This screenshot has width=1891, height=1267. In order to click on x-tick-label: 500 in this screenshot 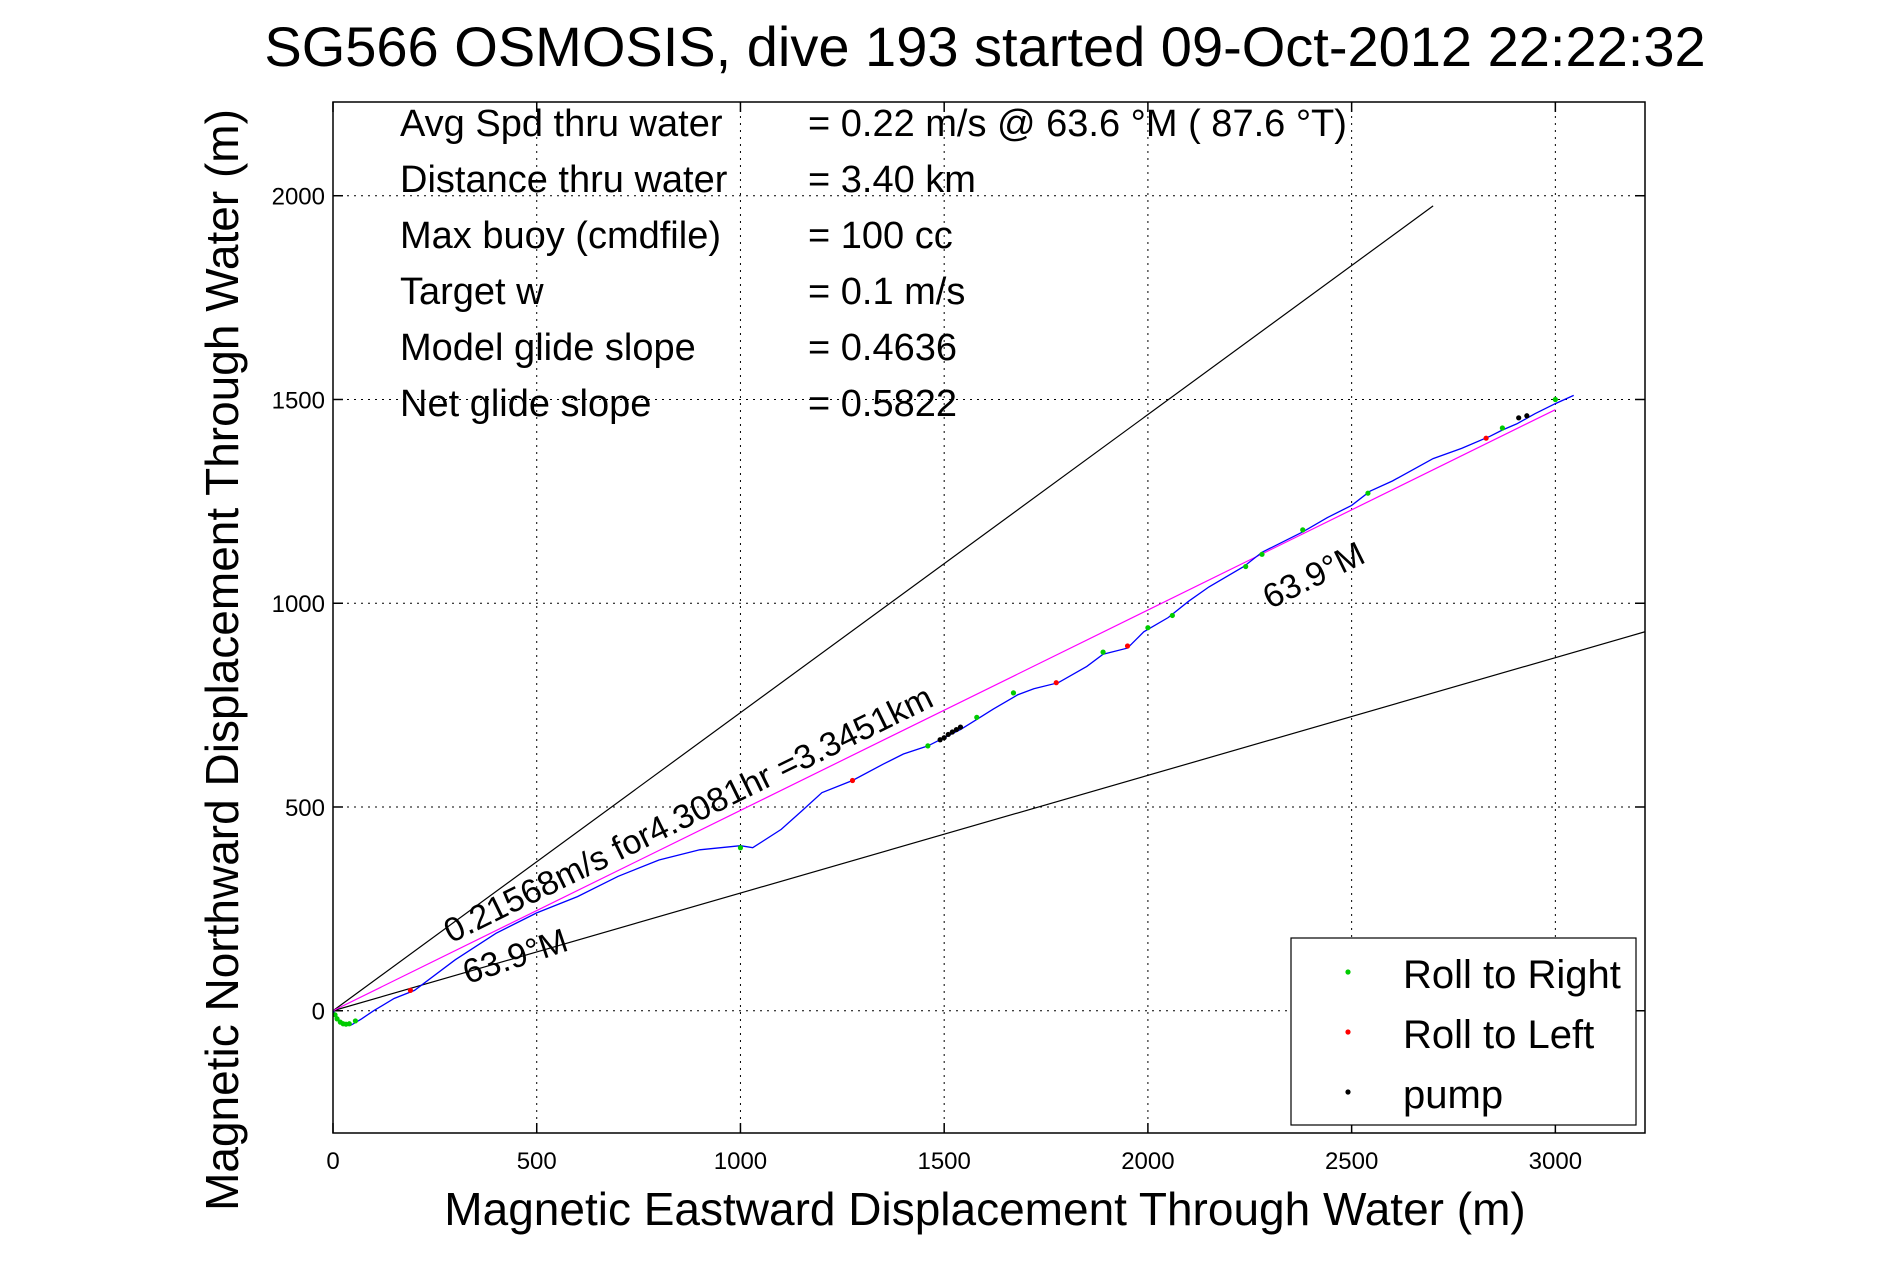, I will do `click(537, 1161)`.